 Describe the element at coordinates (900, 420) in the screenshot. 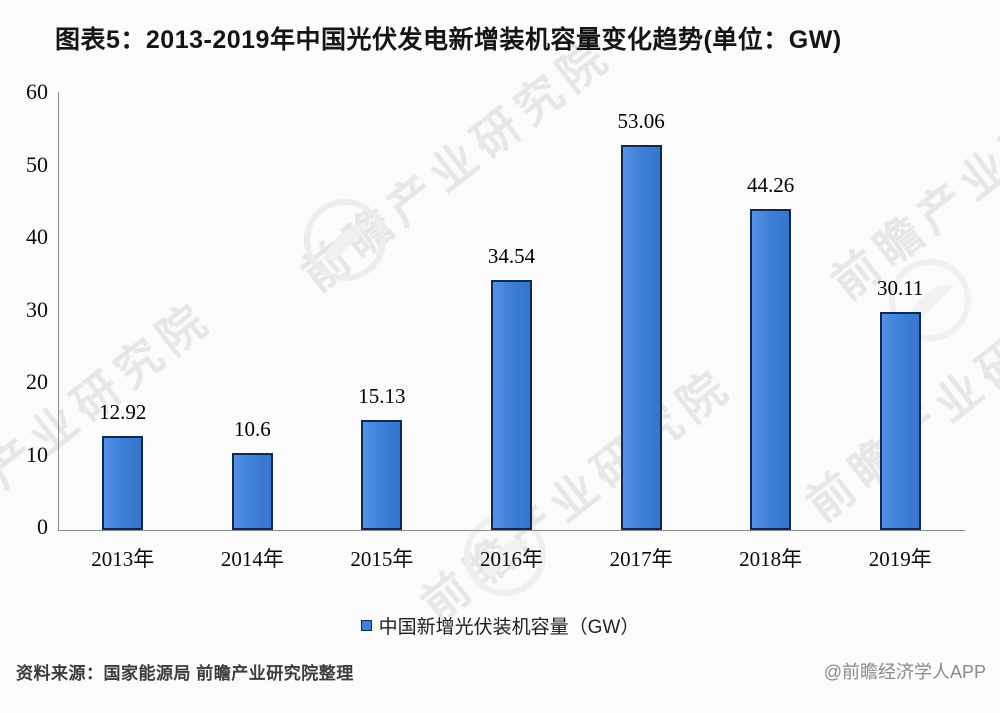

I see `bar-2019` at that location.